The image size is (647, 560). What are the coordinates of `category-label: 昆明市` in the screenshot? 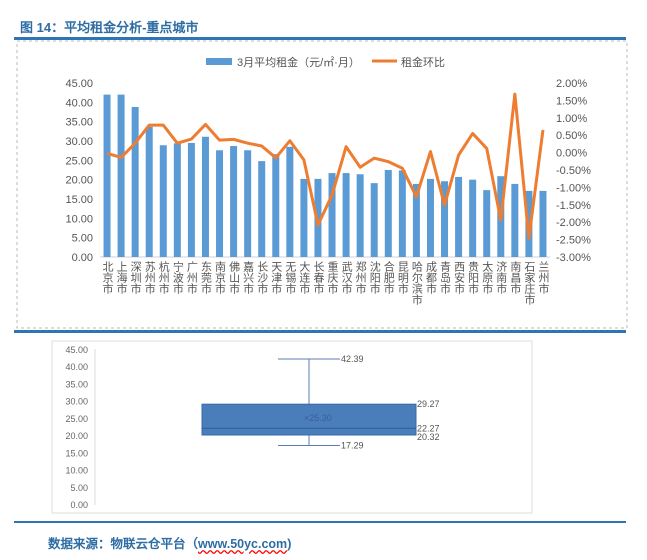 It's located at (402, 278).